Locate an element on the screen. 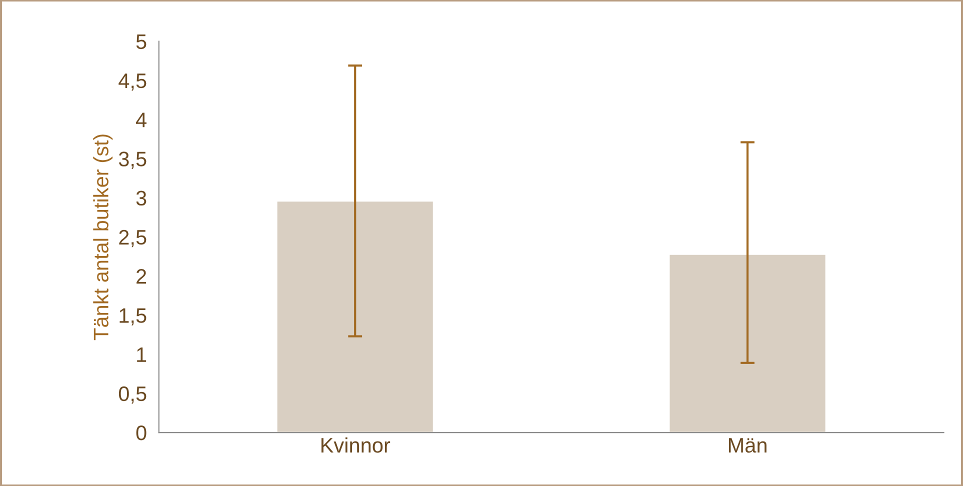 This screenshot has width=963, height=486. y-tick-label: 0 is located at coordinates (141, 433).